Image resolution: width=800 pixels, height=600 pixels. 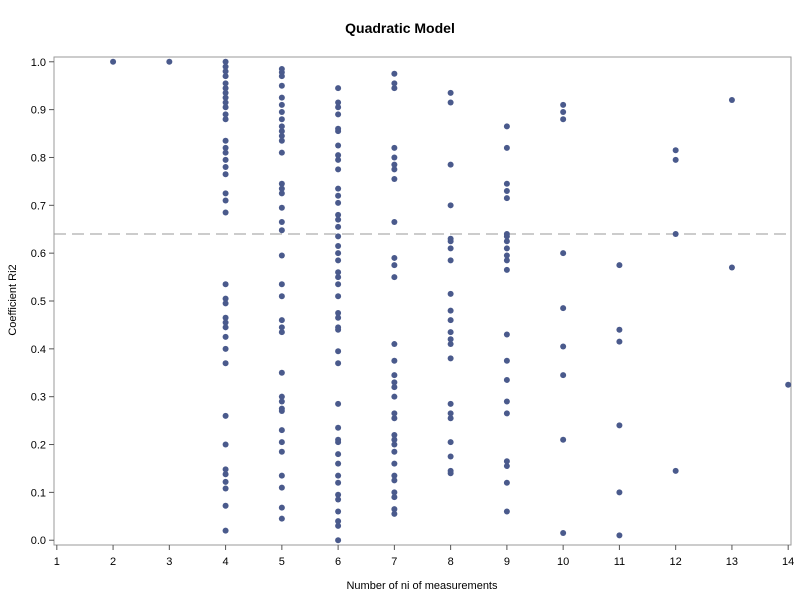 What do you see at coordinates (451, 562) in the screenshot?
I see `x-tick-label: 8` at bounding box center [451, 562].